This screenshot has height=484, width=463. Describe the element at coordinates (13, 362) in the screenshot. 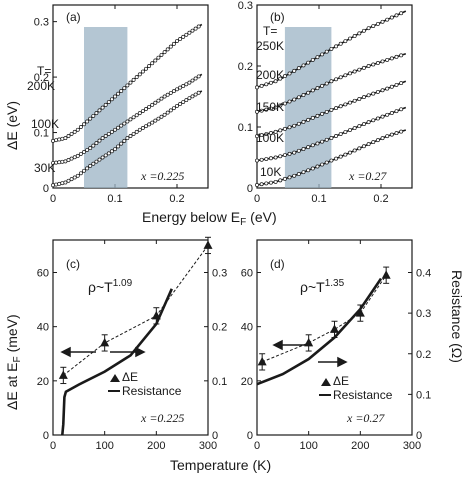

I see `bottom-left-y-axis-title: ΔE at EF(meV)` at that location.